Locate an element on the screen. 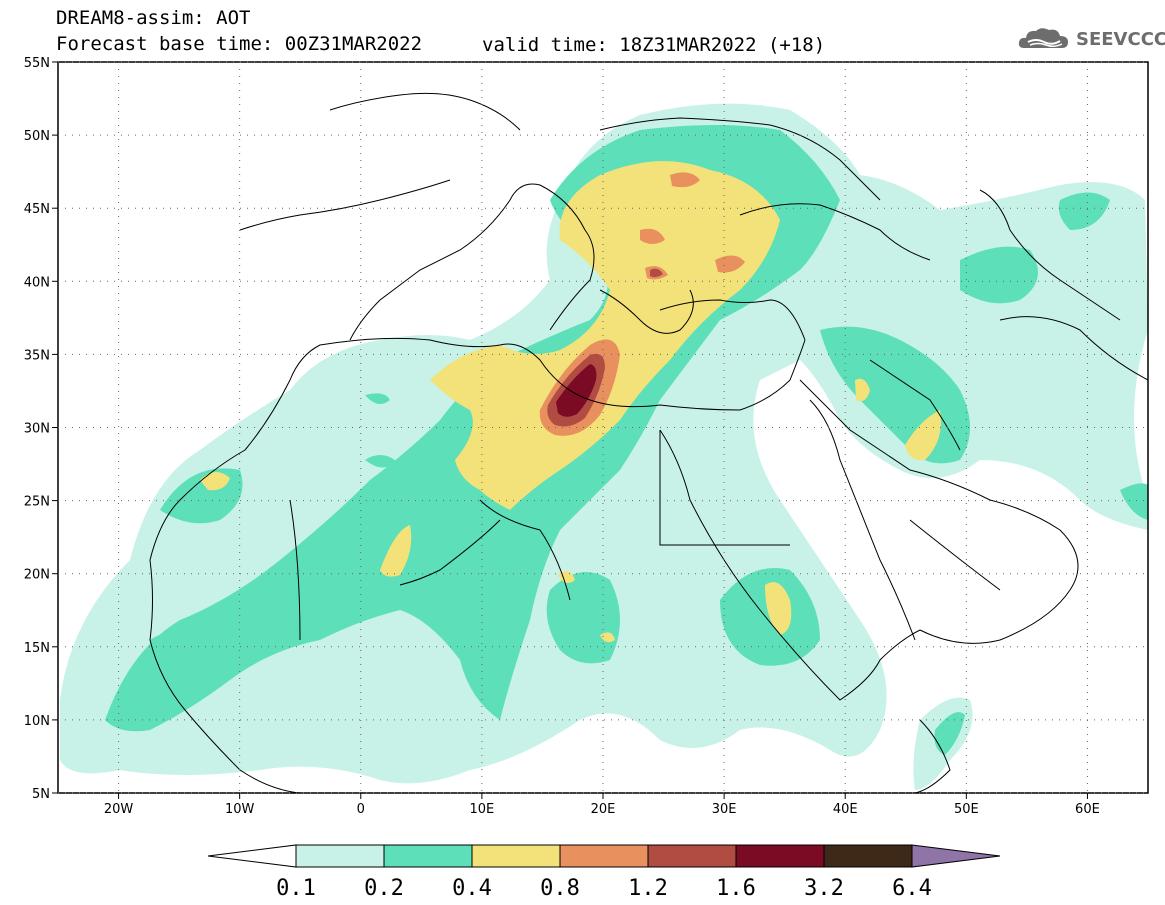  lat-tick-label: 25N is located at coordinates (37, 502).